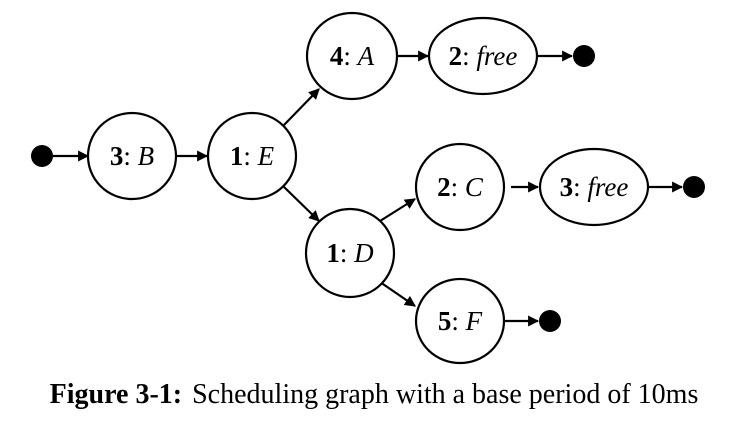  What do you see at coordinates (474, 321) in the screenshot?
I see `node-task: F` at bounding box center [474, 321].